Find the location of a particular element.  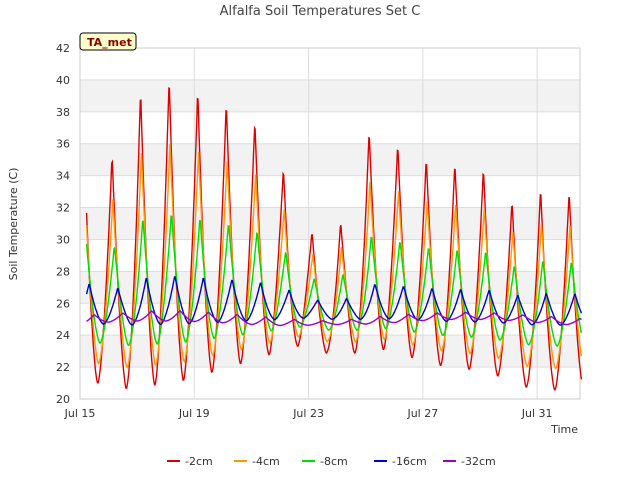

y-tick-label: 32 is located at coordinates (63, 208).